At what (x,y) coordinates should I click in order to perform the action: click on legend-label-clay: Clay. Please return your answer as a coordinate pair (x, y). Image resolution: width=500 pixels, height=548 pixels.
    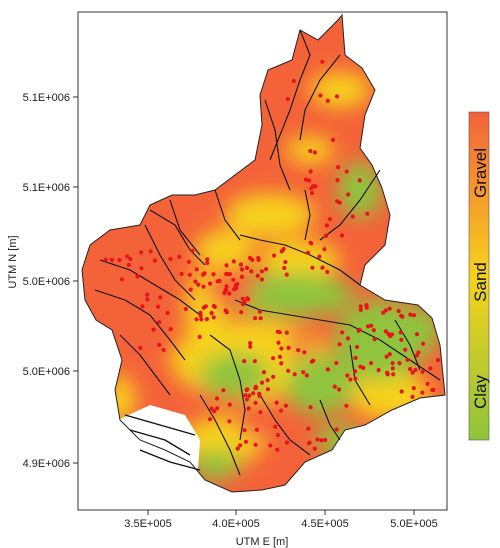
    Looking at the image, I should click on (480, 391).